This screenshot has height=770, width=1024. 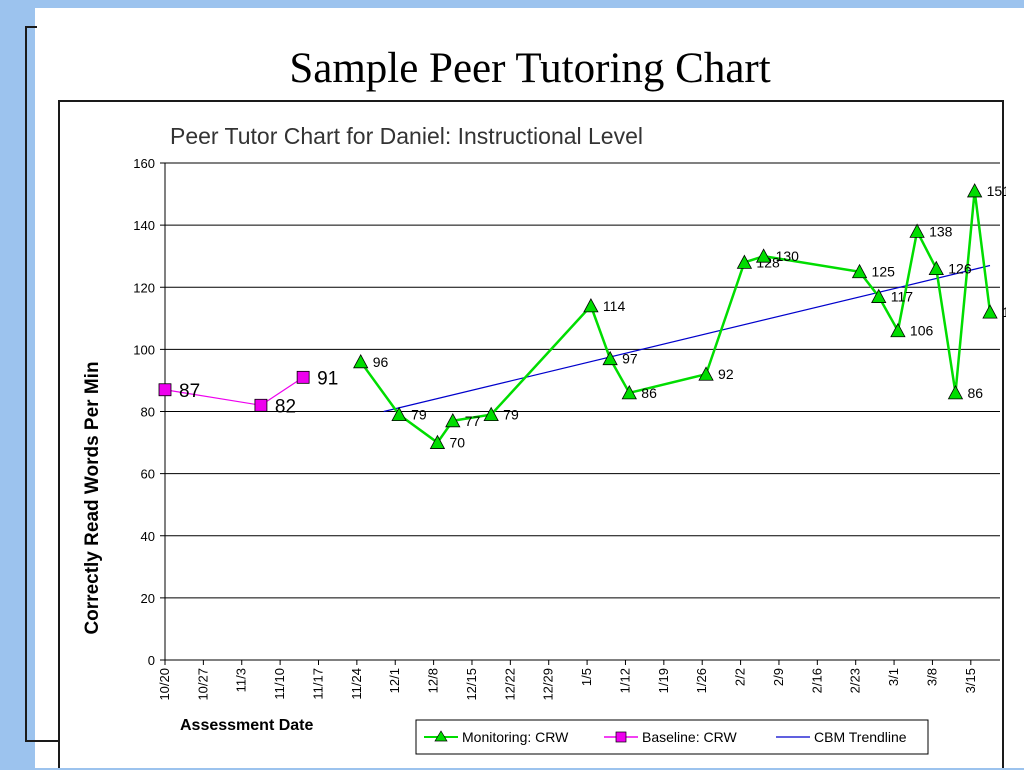 I want to click on monitoring-data-label: 126, so click(x=960, y=269).